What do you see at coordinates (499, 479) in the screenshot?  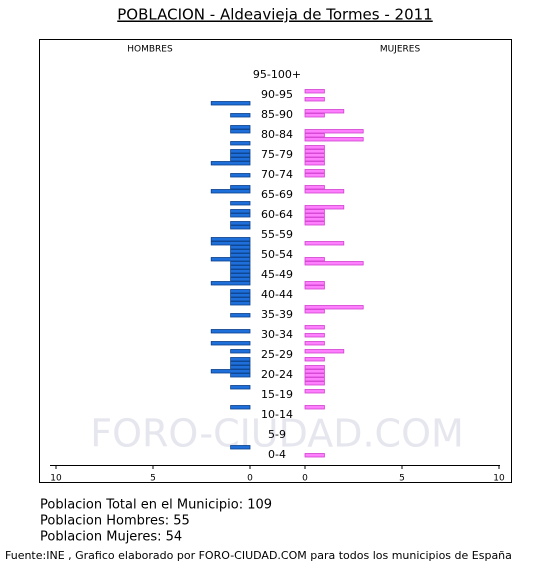 I see `x-tick-label: 10` at bounding box center [499, 479].